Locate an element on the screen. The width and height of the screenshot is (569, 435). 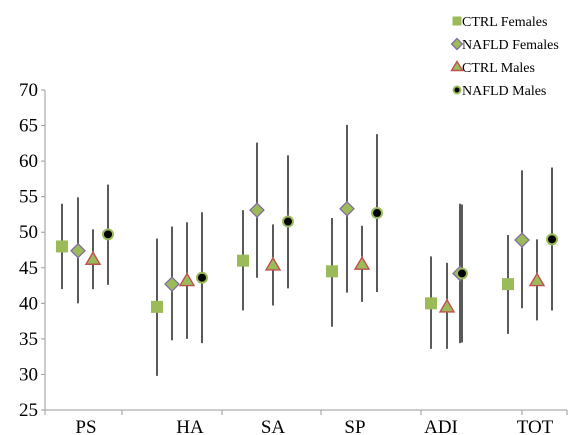
legend-label: CTRL Females is located at coordinates (504, 22).